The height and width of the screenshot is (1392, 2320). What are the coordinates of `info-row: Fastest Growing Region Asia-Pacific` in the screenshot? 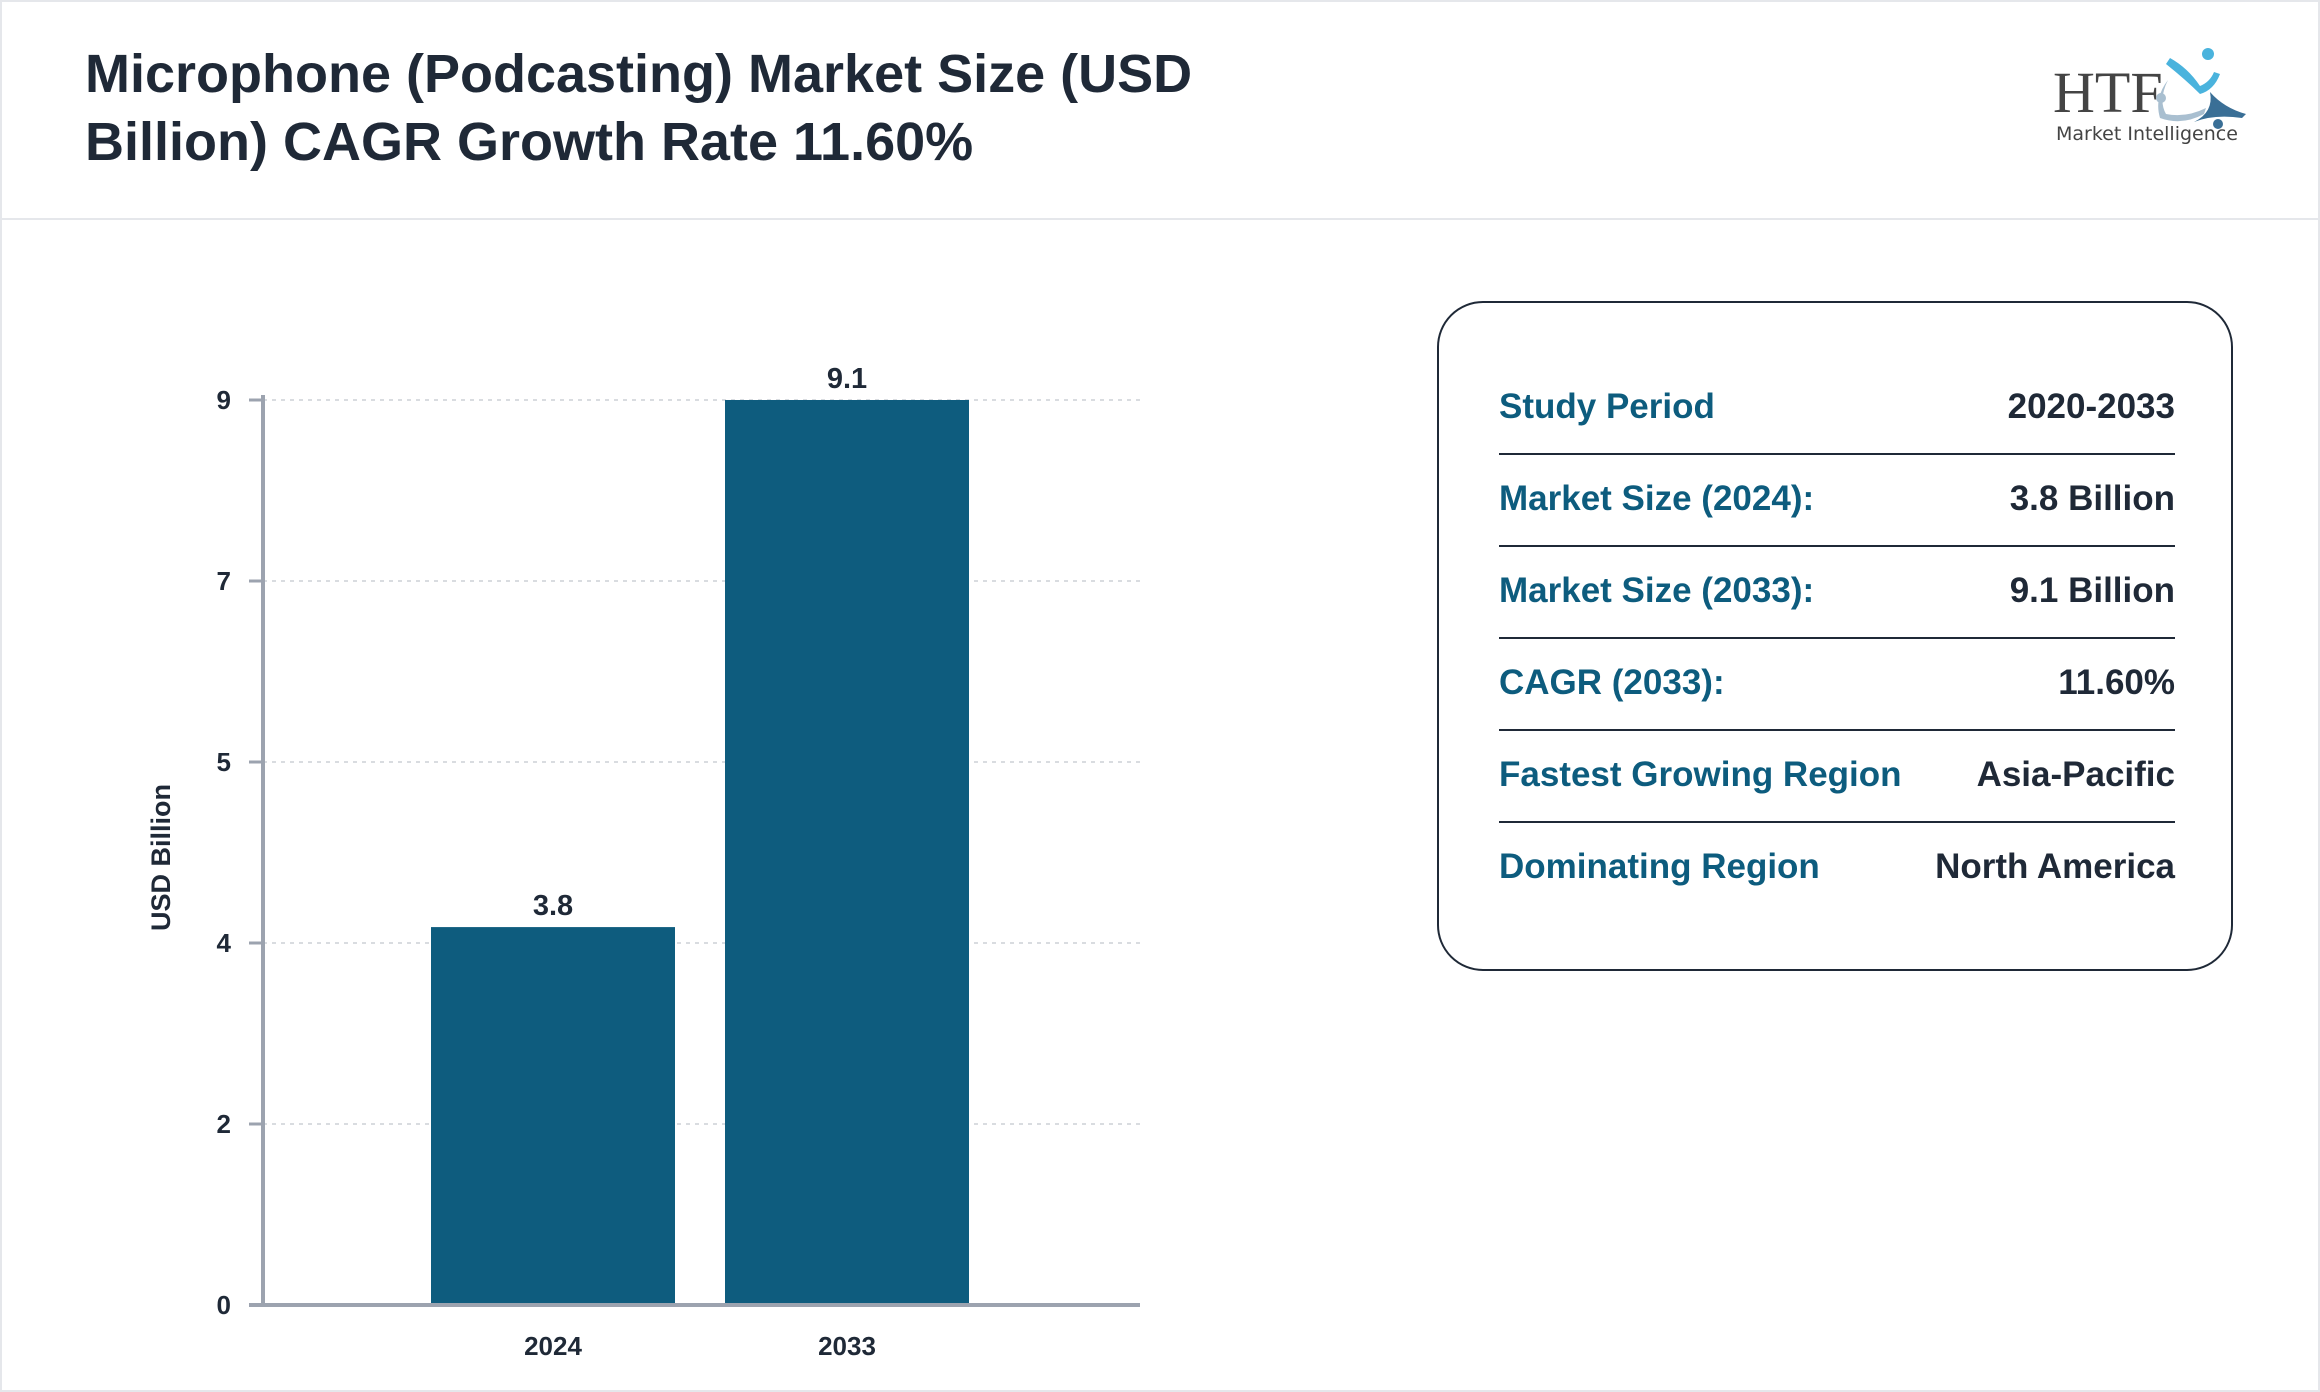 It's located at (1837, 776).